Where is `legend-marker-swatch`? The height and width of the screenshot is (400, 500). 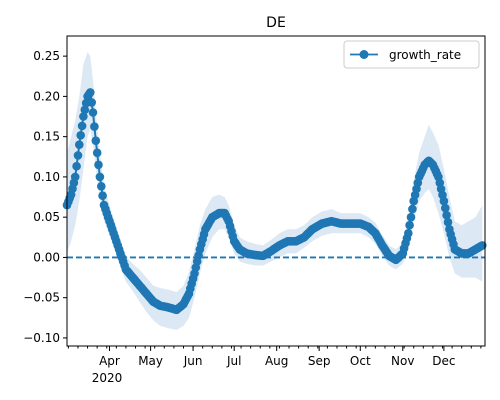 legend-marker-swatch is located at coordinates (364, 54).